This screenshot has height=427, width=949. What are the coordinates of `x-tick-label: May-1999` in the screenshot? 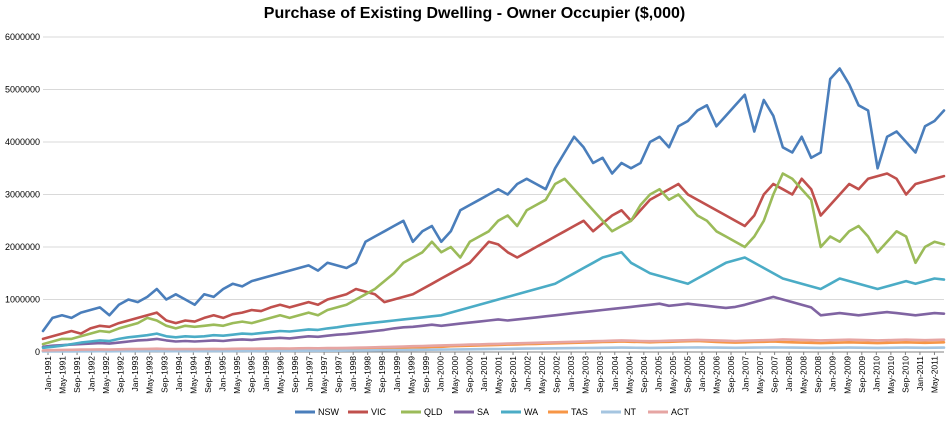 It's located at (411, 375).